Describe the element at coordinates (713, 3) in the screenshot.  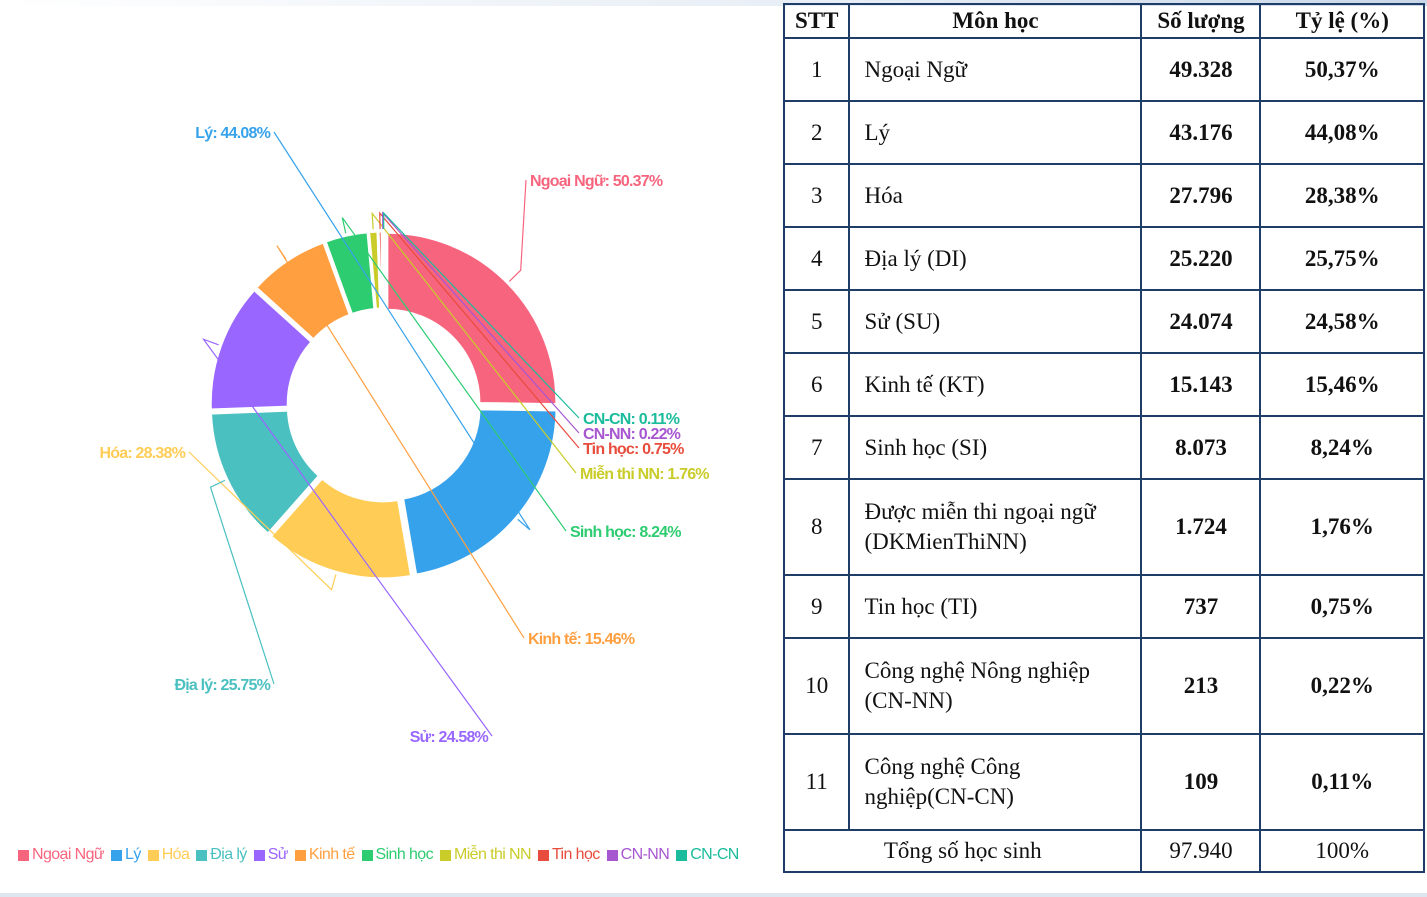
I see `top-band` at that location.